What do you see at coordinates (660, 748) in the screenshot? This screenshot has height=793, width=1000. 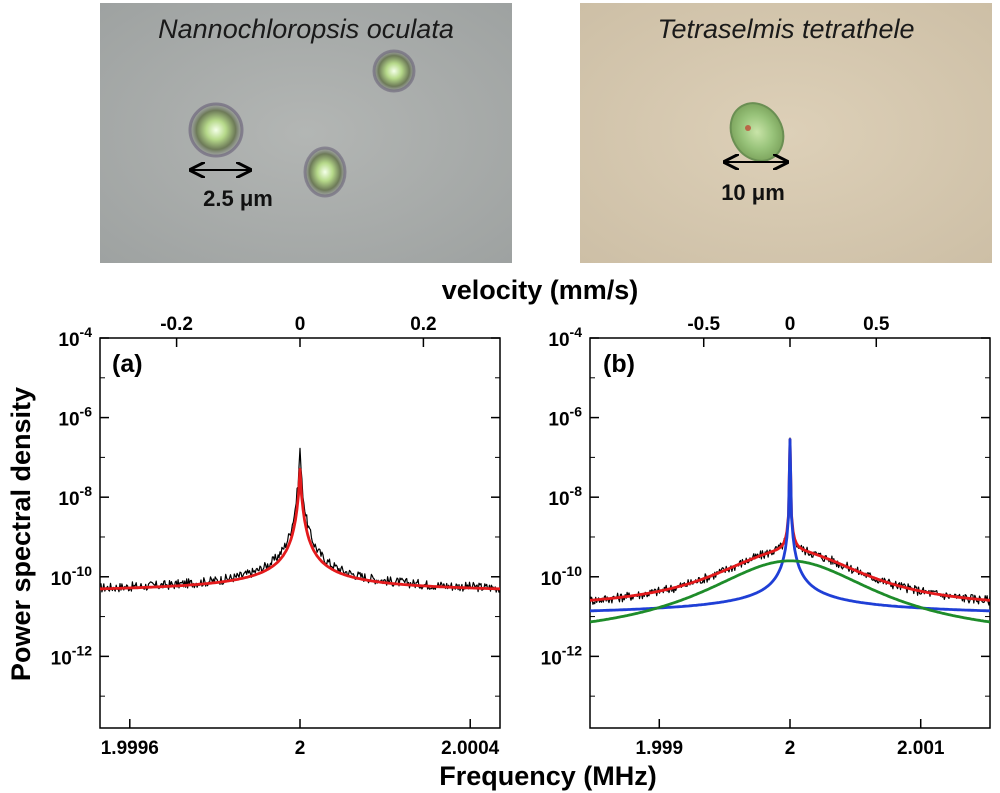 I see `x-tick-label: 1.999` at bounding box center [660, 748].